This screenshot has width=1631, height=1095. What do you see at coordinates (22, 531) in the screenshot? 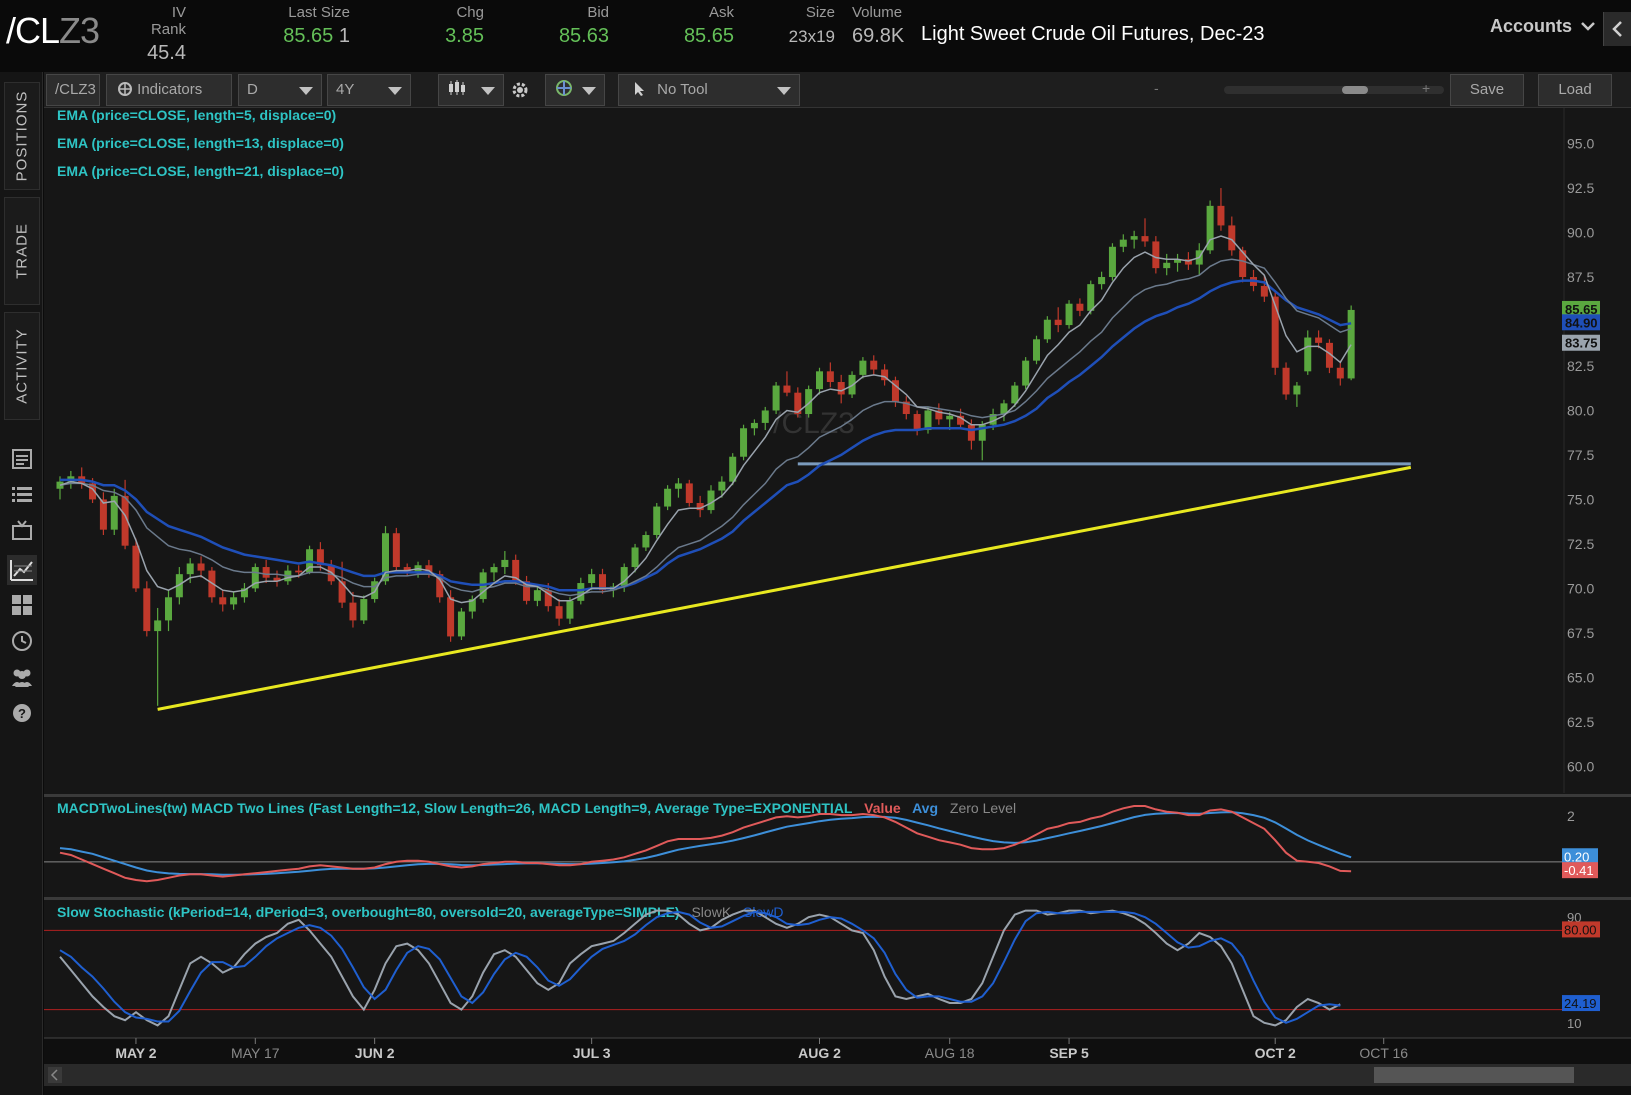
I see `tv-icon` at bounding box center [22, 531].